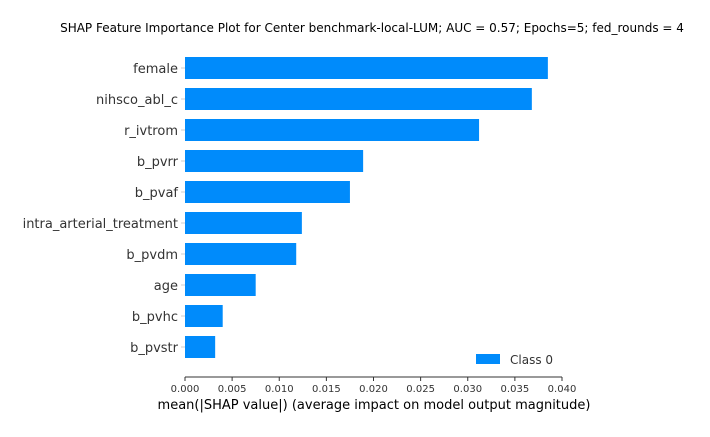 The height and width of the screenshot is (437, 710). I want to click on bar-intra_arterial_treatment, so click(243, 223).